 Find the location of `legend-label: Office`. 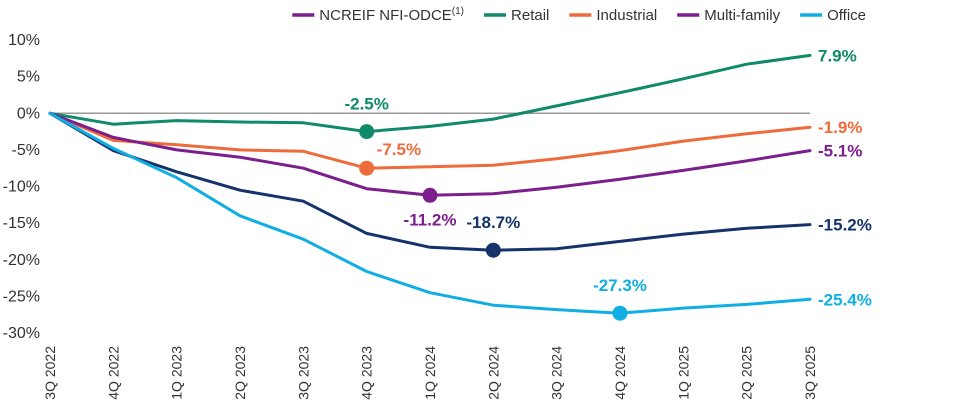

legend-label: Office is located at coordinates (846, 15).